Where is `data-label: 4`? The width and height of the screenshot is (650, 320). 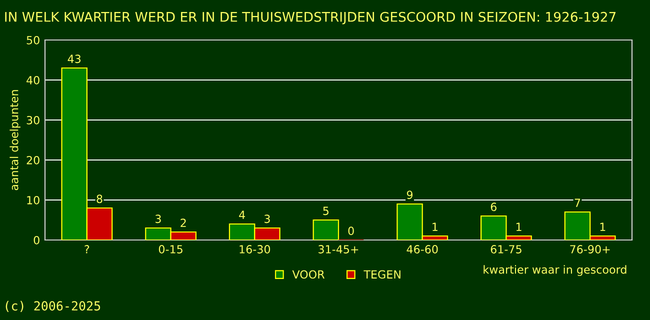
data-label: 4 is located at coordinates (242, 214).